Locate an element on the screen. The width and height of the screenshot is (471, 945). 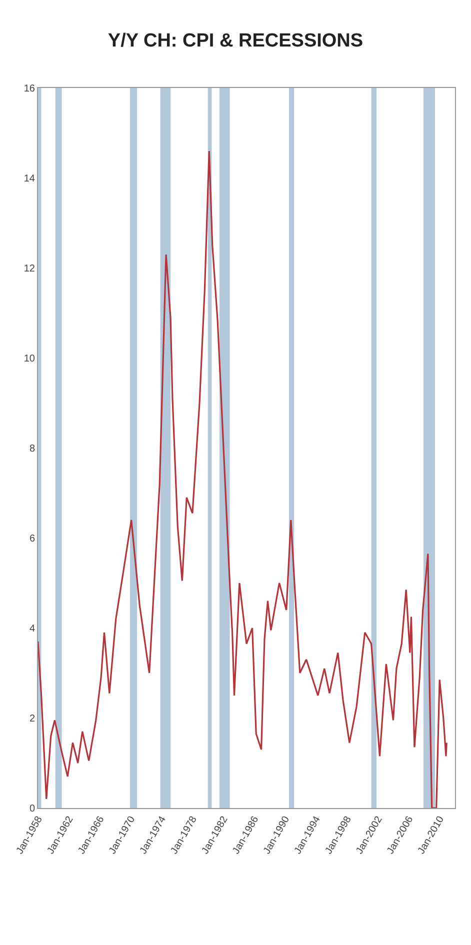
y-tick-label: 0 is located at coordinates (32, 809).